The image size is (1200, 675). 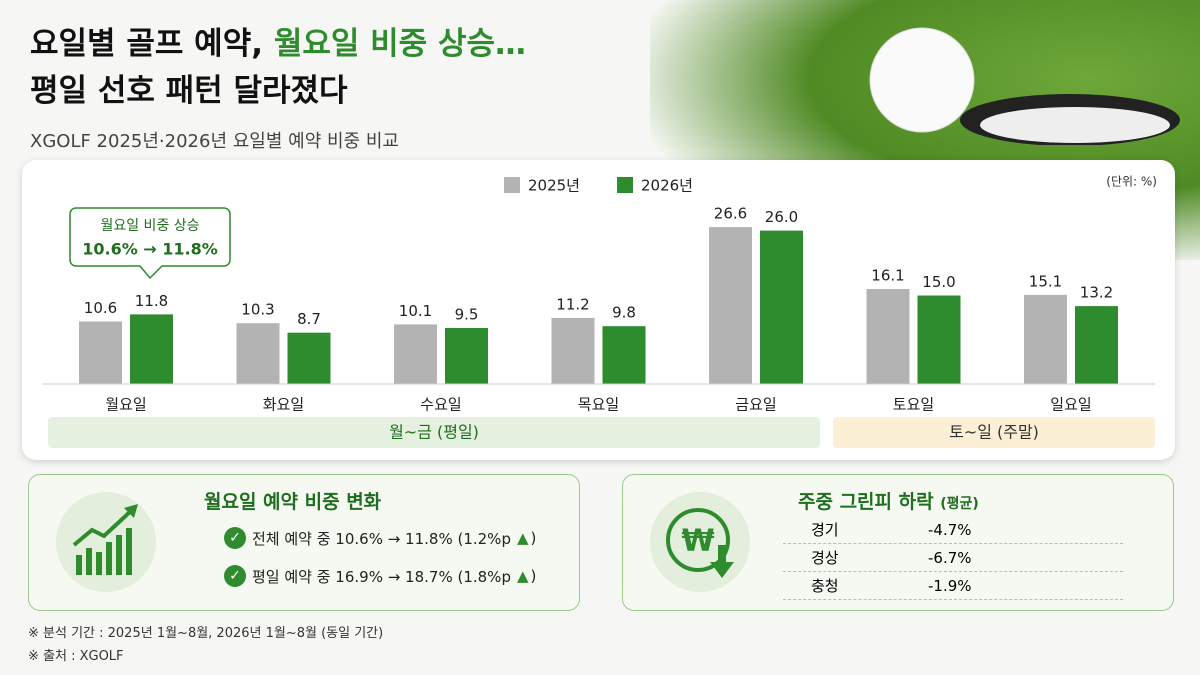 I want to click on value-label: 8.7, so click(x=309, y=319).